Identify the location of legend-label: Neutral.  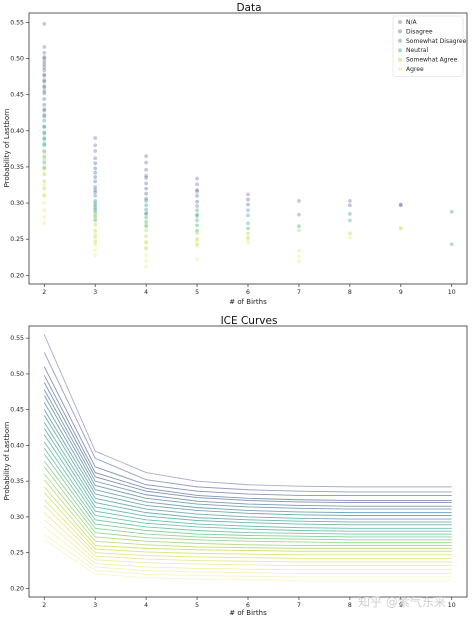
(417, 50).